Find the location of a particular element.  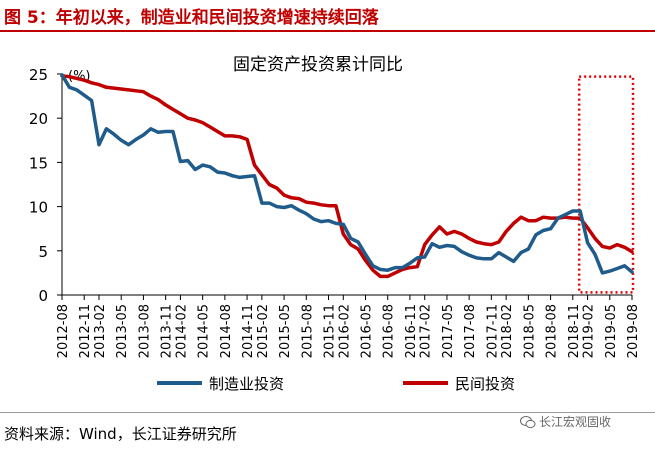

highlight-box-2019 is located at coordinates (606, 184).